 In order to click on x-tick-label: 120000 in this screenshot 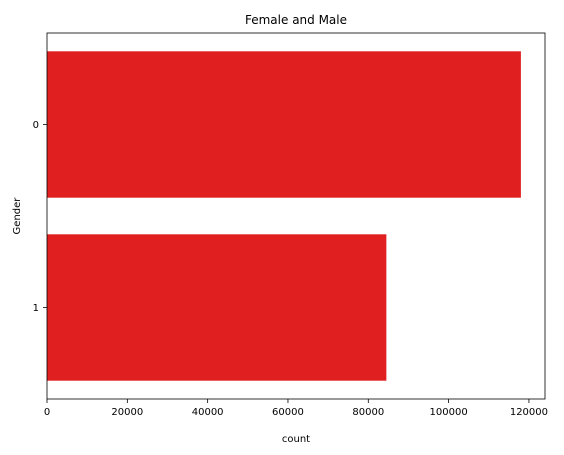, I will do `click(529, 412)`.